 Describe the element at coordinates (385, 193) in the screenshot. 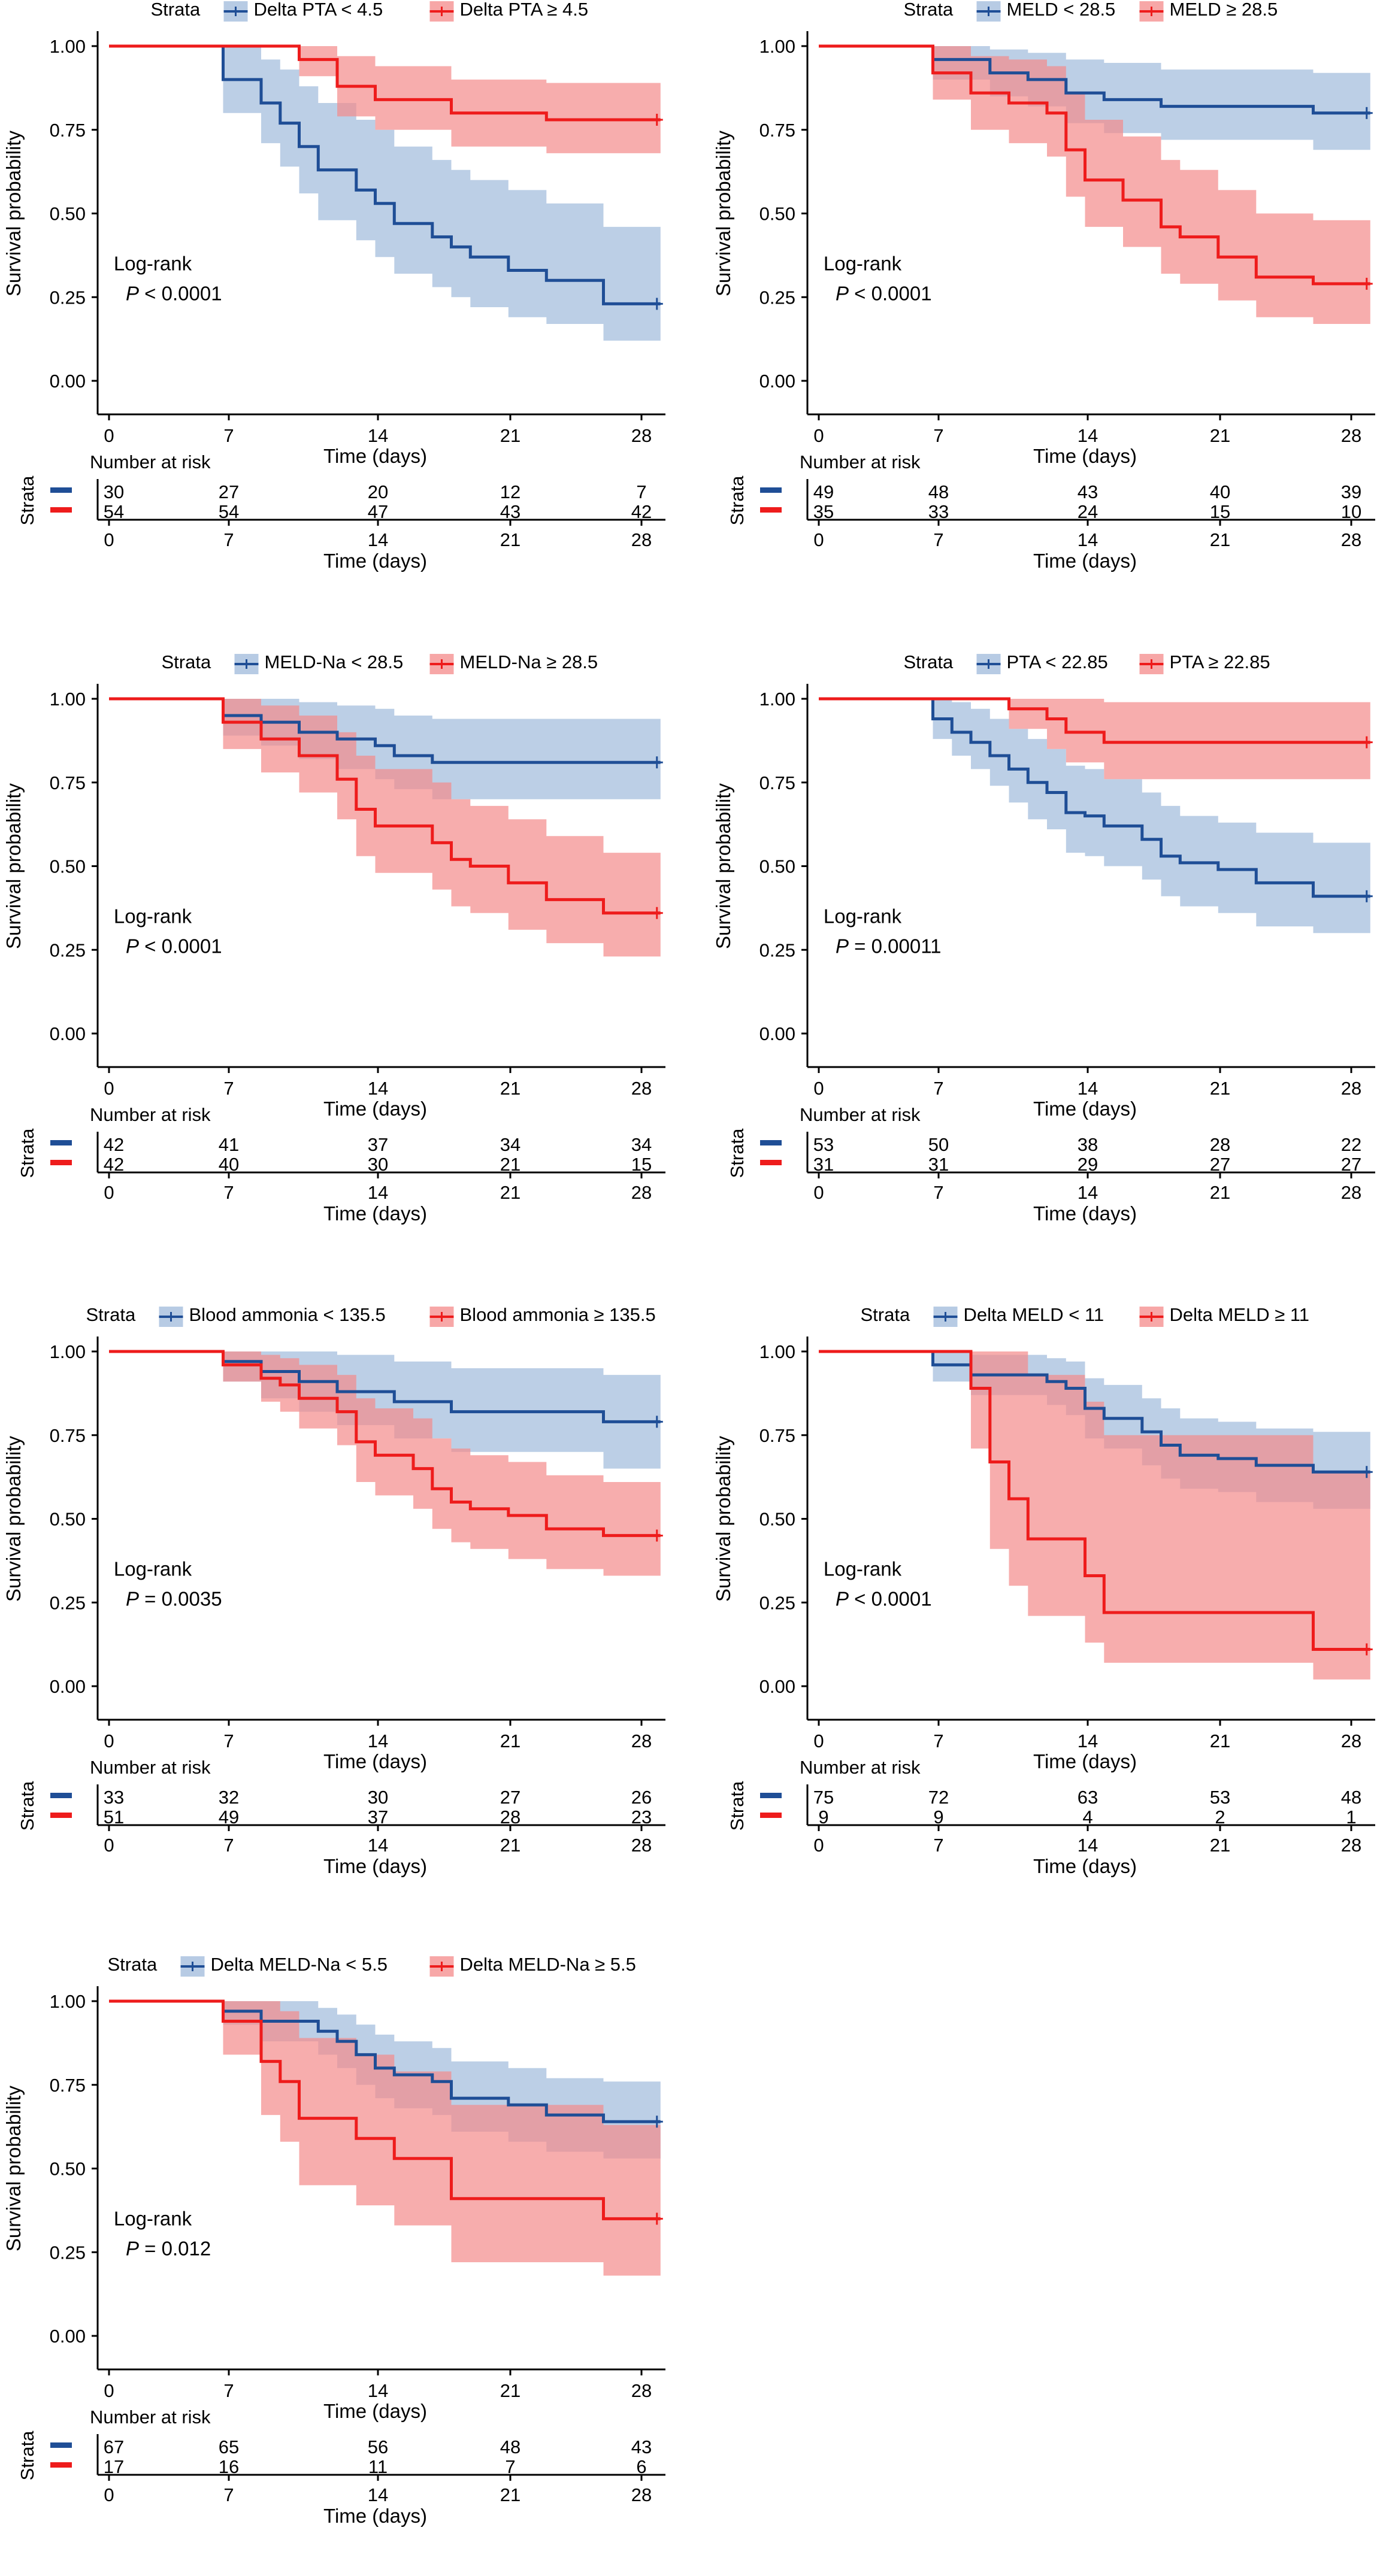

I see `ci-band-low` at that location.